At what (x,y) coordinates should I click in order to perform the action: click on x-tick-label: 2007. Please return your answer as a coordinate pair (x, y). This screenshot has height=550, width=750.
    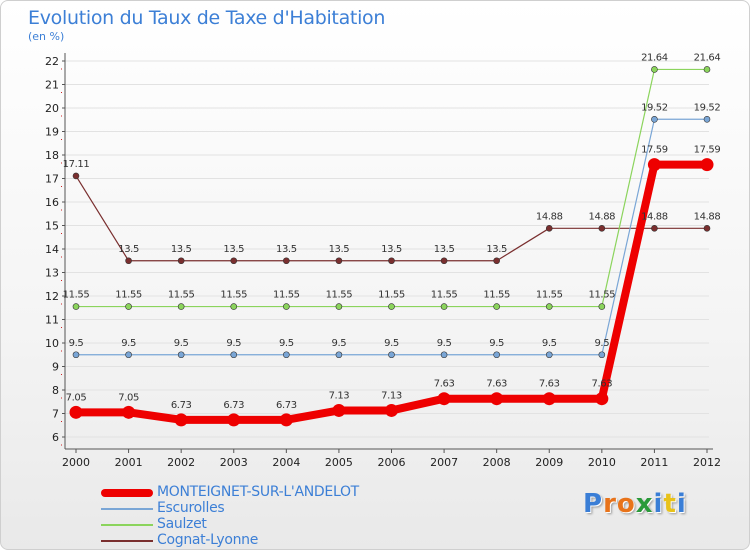
    Looking at the image, I should click on (444, 462).